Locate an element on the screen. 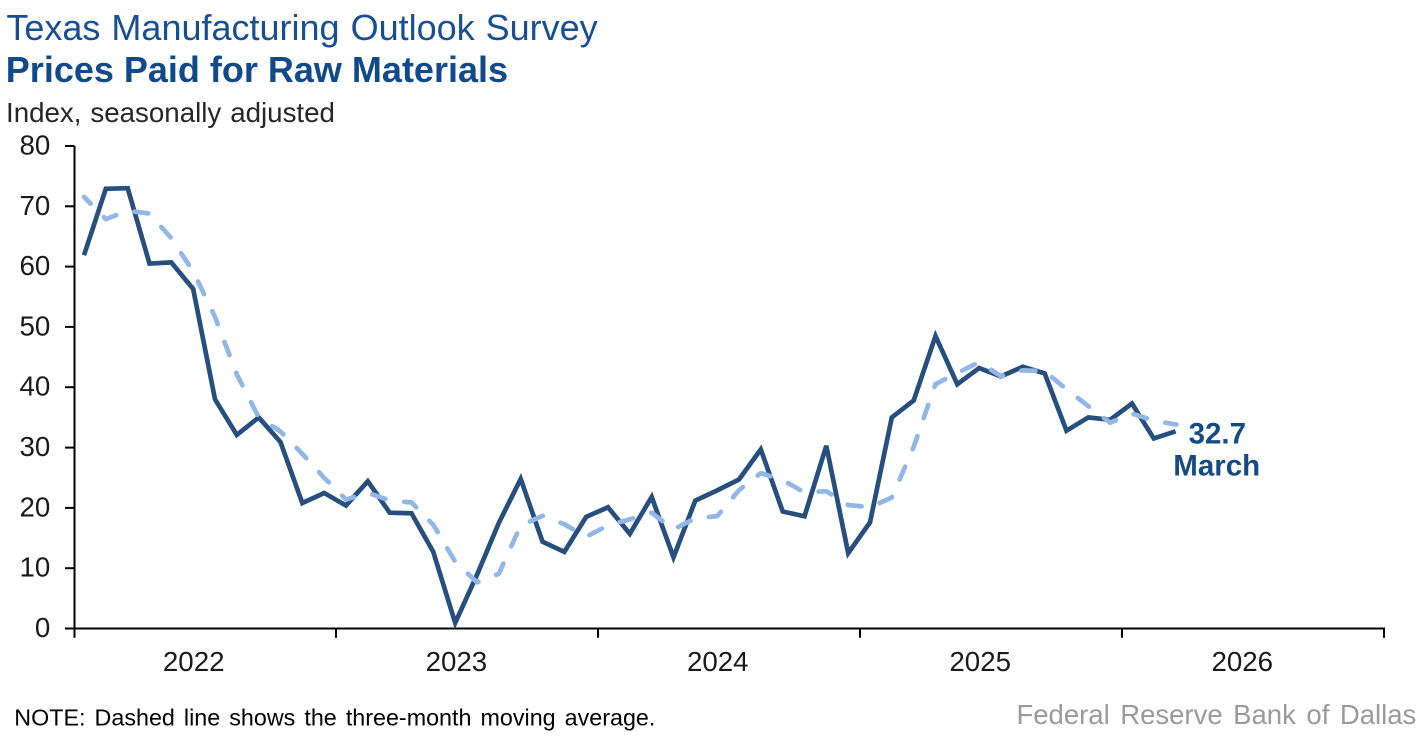  svg-text: 32.7 is located at coordinates (1217, 433).